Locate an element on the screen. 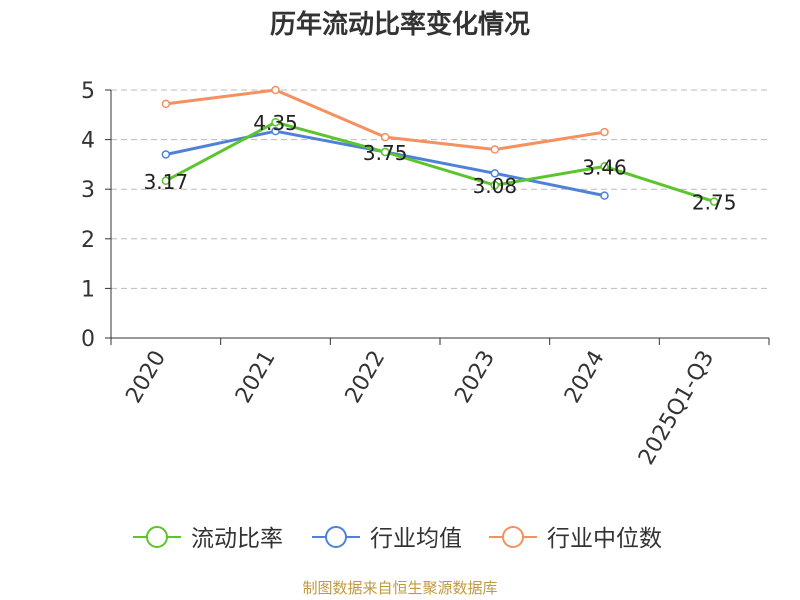 The image size is (800, 600). y-tick-label: 1 is located at coordinates (88, 289).